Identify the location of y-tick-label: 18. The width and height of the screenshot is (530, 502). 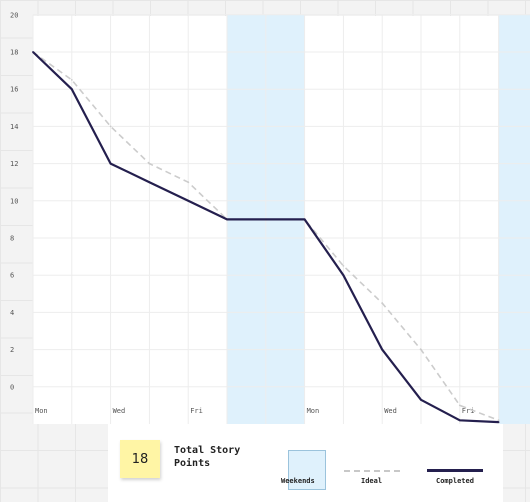
(14, 53).